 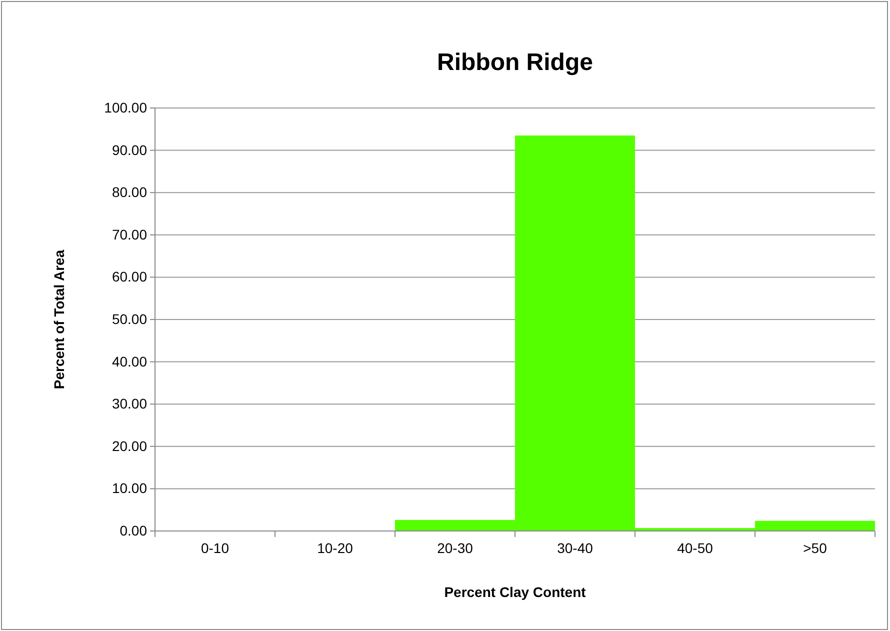 I want to click on y-tick-label: 10.00, so click(x=130, y=488).